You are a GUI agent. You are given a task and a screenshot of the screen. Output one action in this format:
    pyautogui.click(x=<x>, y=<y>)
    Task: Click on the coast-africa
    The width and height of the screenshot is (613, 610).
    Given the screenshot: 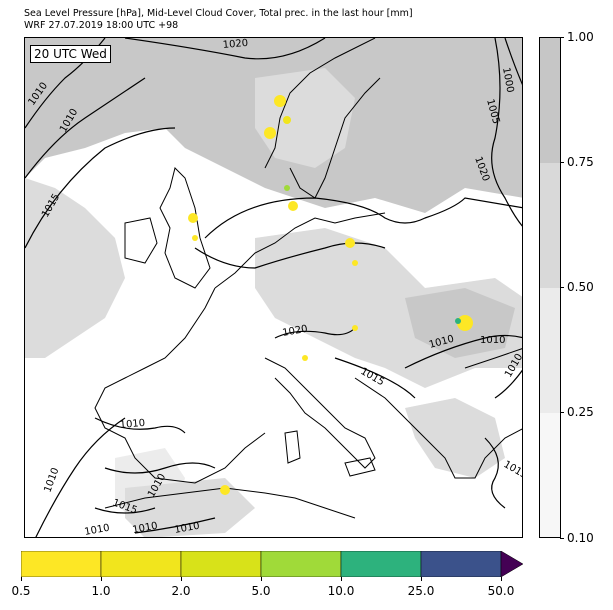 What is the action you would take?
    pyautogui.click(x=230, y=503)
    